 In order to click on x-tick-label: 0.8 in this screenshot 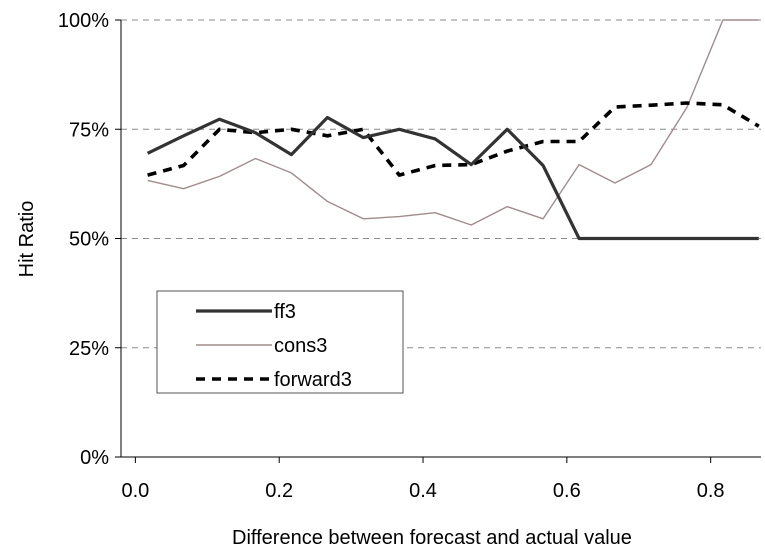, I will do `click(711, 491)`.